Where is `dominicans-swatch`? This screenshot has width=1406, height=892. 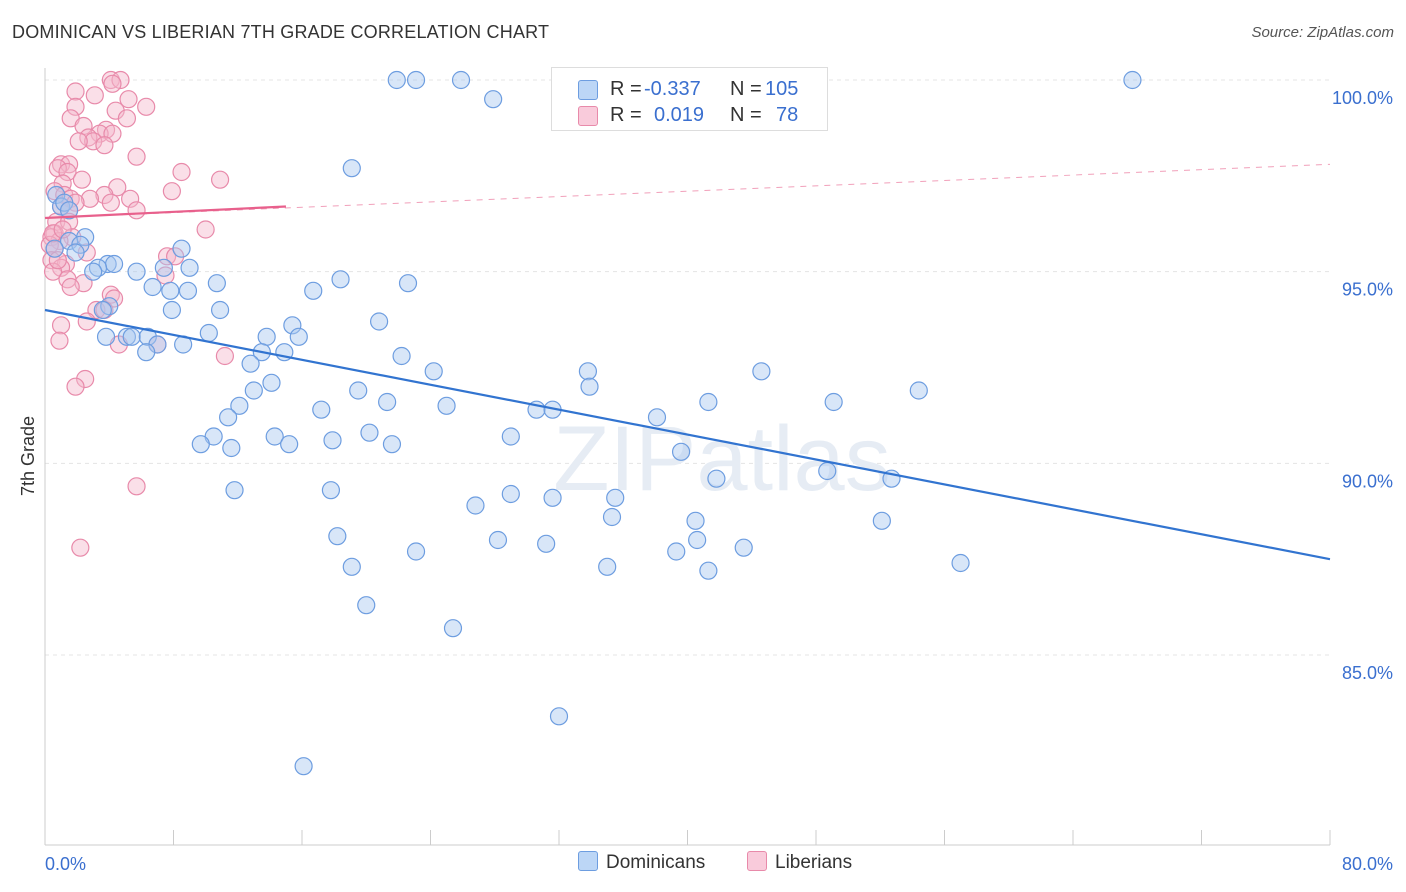 dominicans-swatch is located at coordinates (588, 861).